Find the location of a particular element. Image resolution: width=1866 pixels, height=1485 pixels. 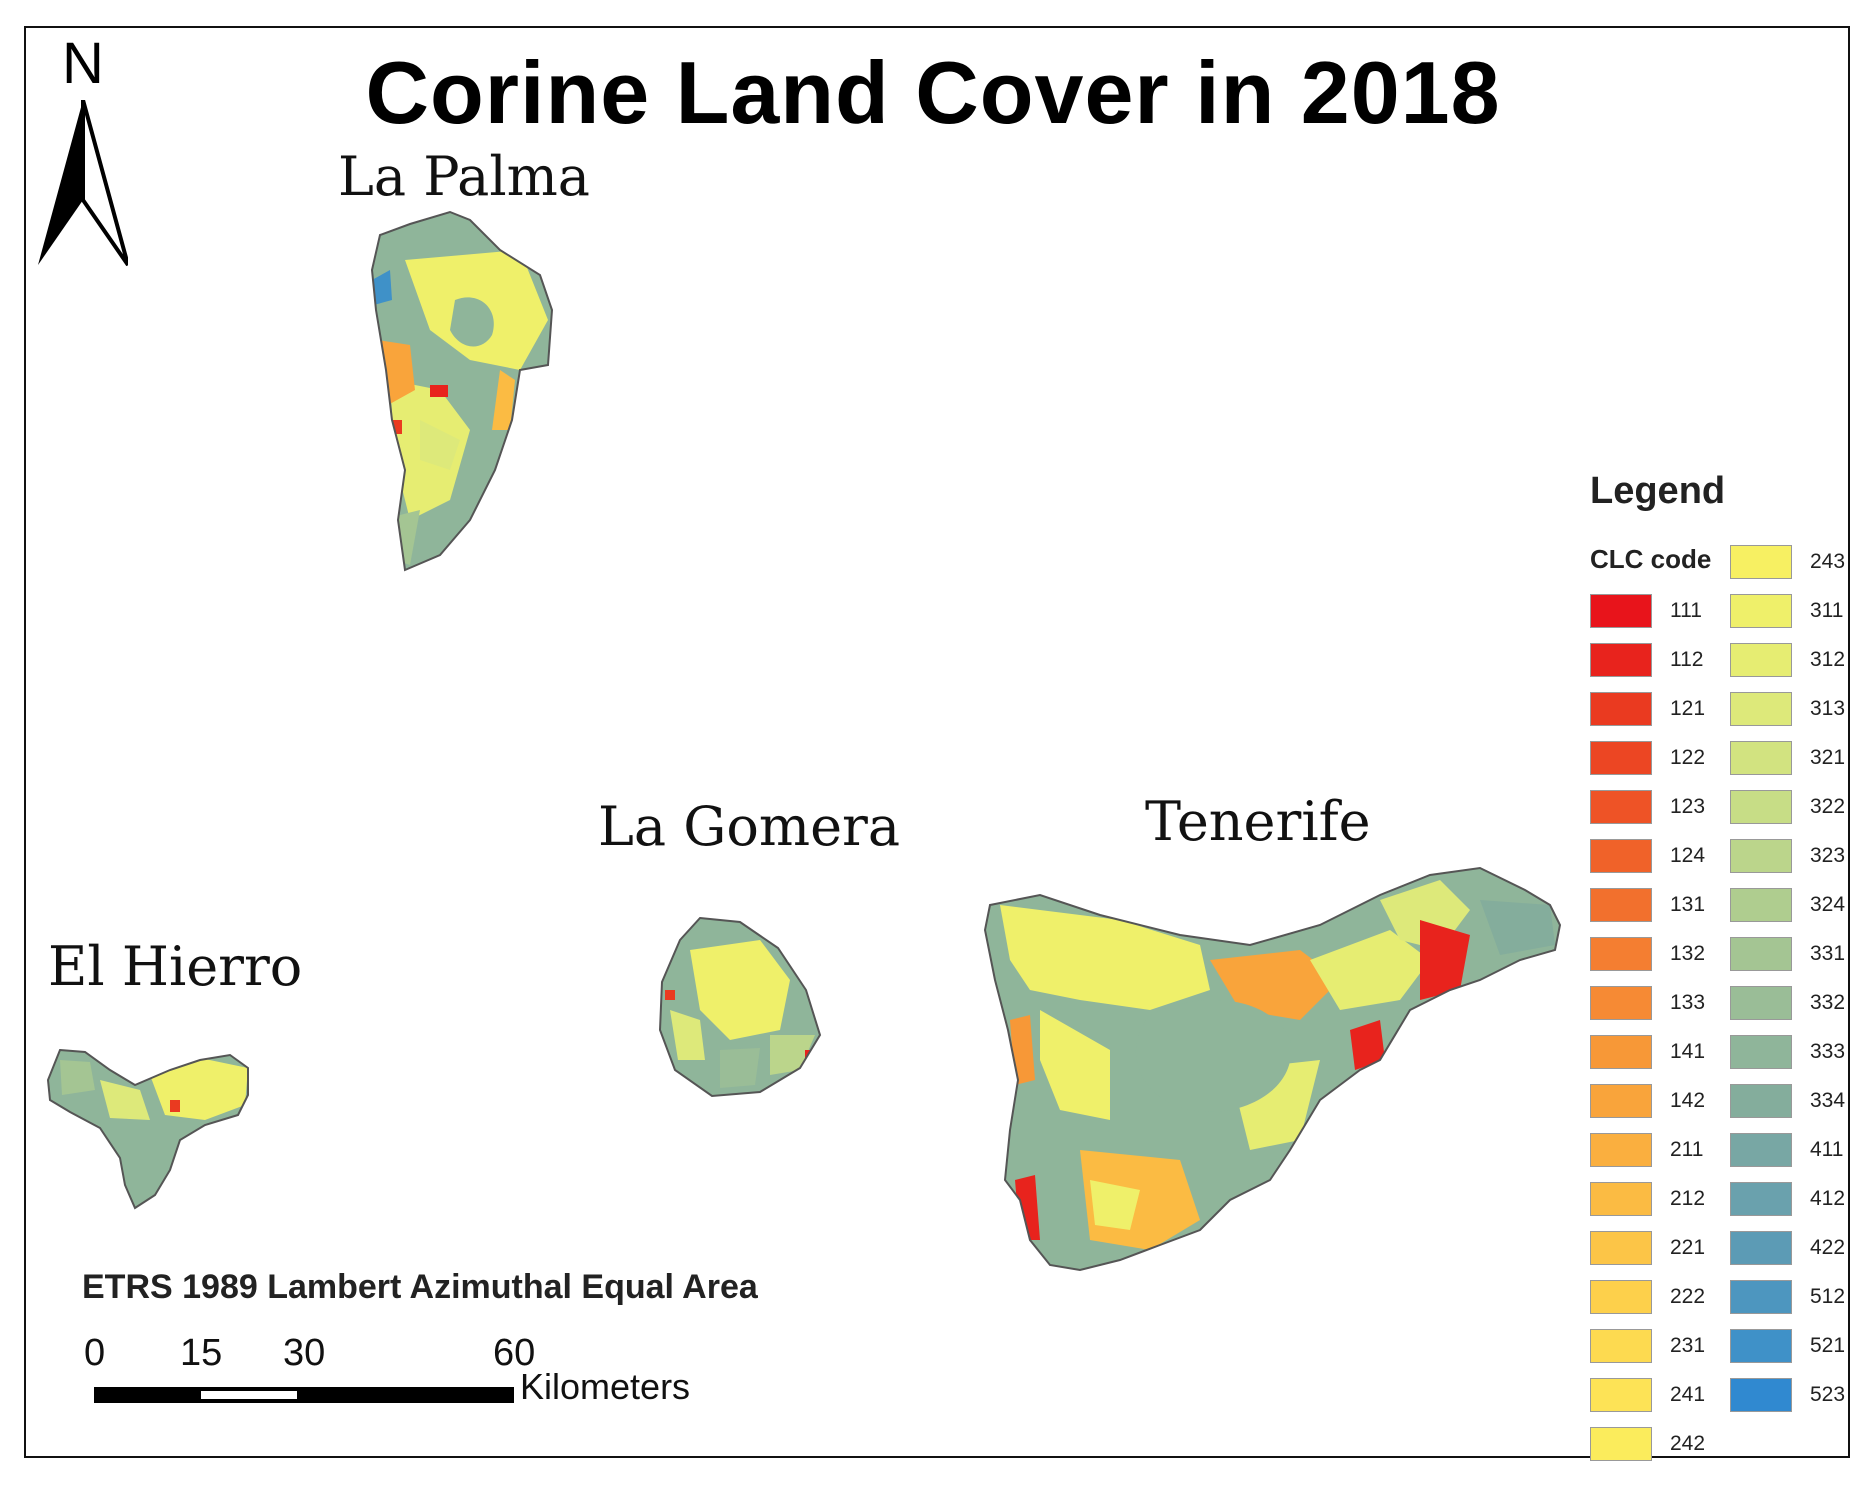

scale-tick-15: 15 is located at coordinates (201, 1353).